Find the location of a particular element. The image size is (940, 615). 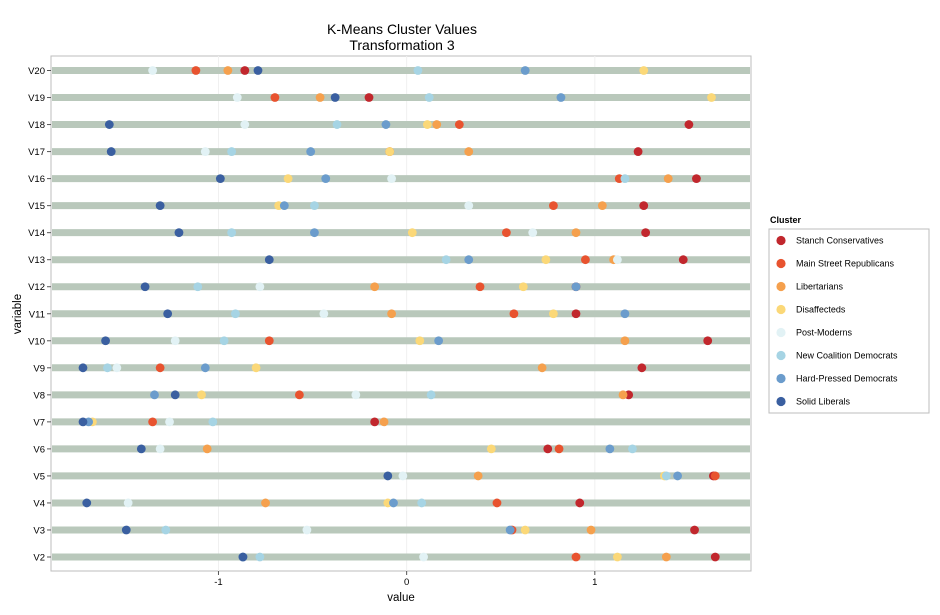

point-disaffecteds-V19 is located at coordinates (711, 97).